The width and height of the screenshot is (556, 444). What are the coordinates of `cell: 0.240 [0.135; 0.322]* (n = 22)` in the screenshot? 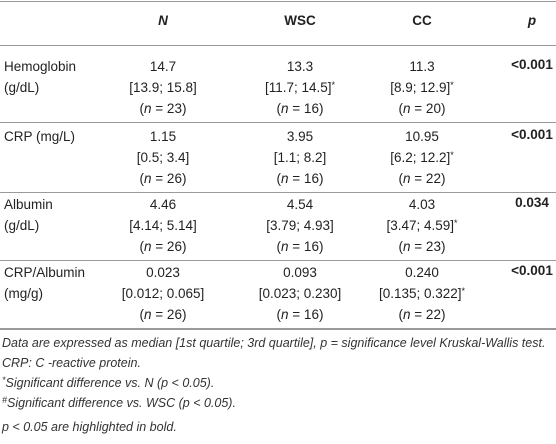 It's located at (422, 293).